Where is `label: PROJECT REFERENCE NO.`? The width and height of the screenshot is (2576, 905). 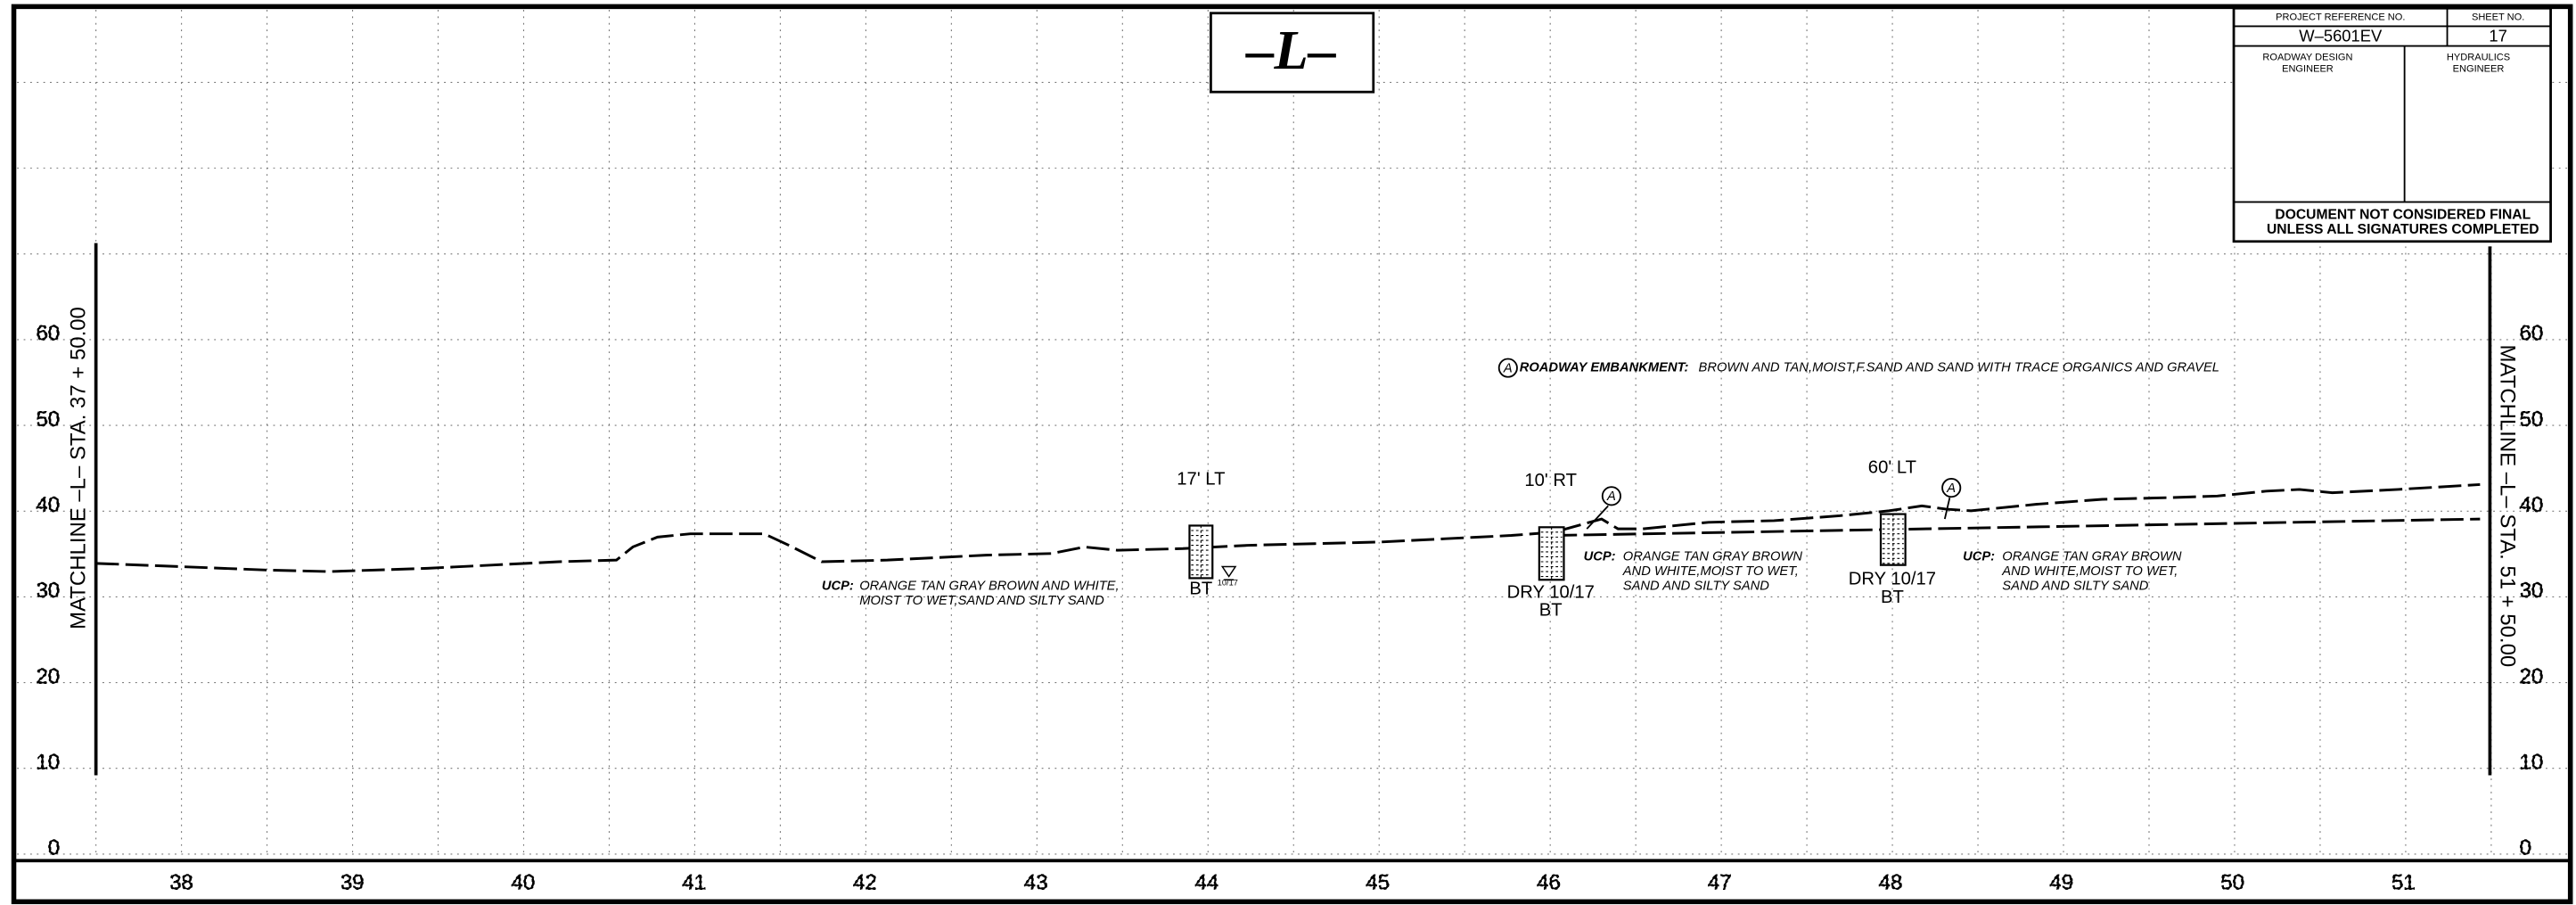 label: PROJECT REFERENCE NO. is located at coordinates (2340, 17).